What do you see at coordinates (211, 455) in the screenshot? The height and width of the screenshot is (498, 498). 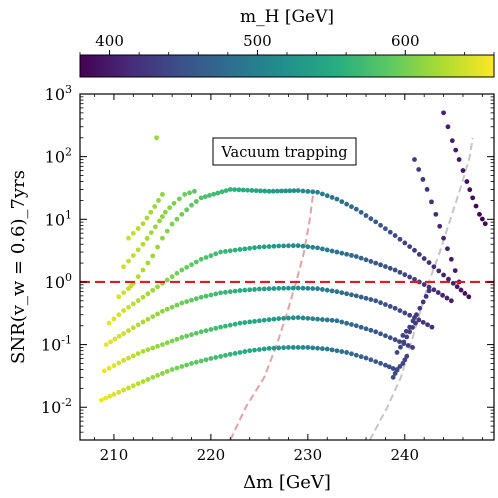 I see `x-tick-label: 220` at bounding box center [211, 455].